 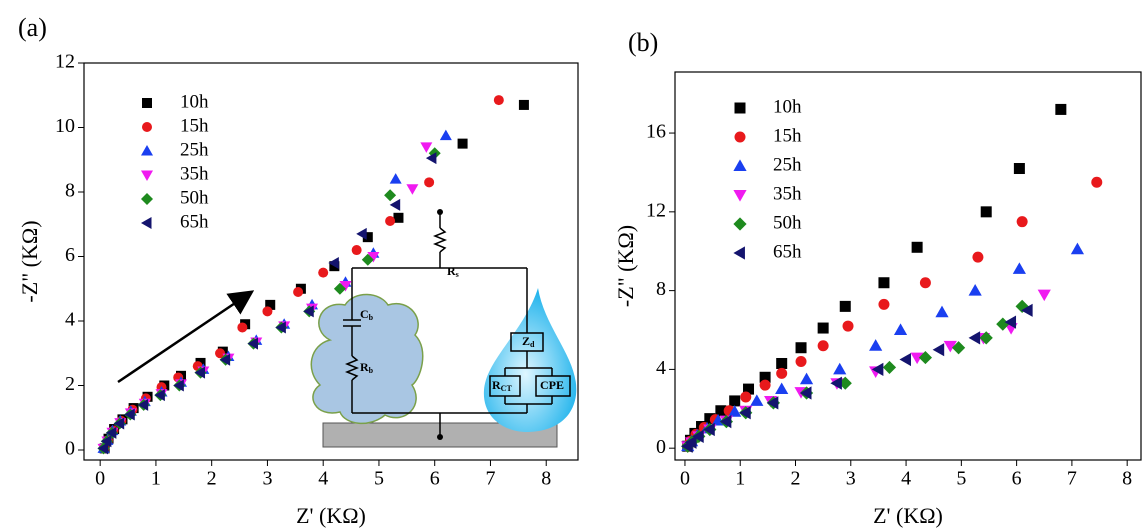 I want to click on legend-label: 10h, so click(x=194, y=101).